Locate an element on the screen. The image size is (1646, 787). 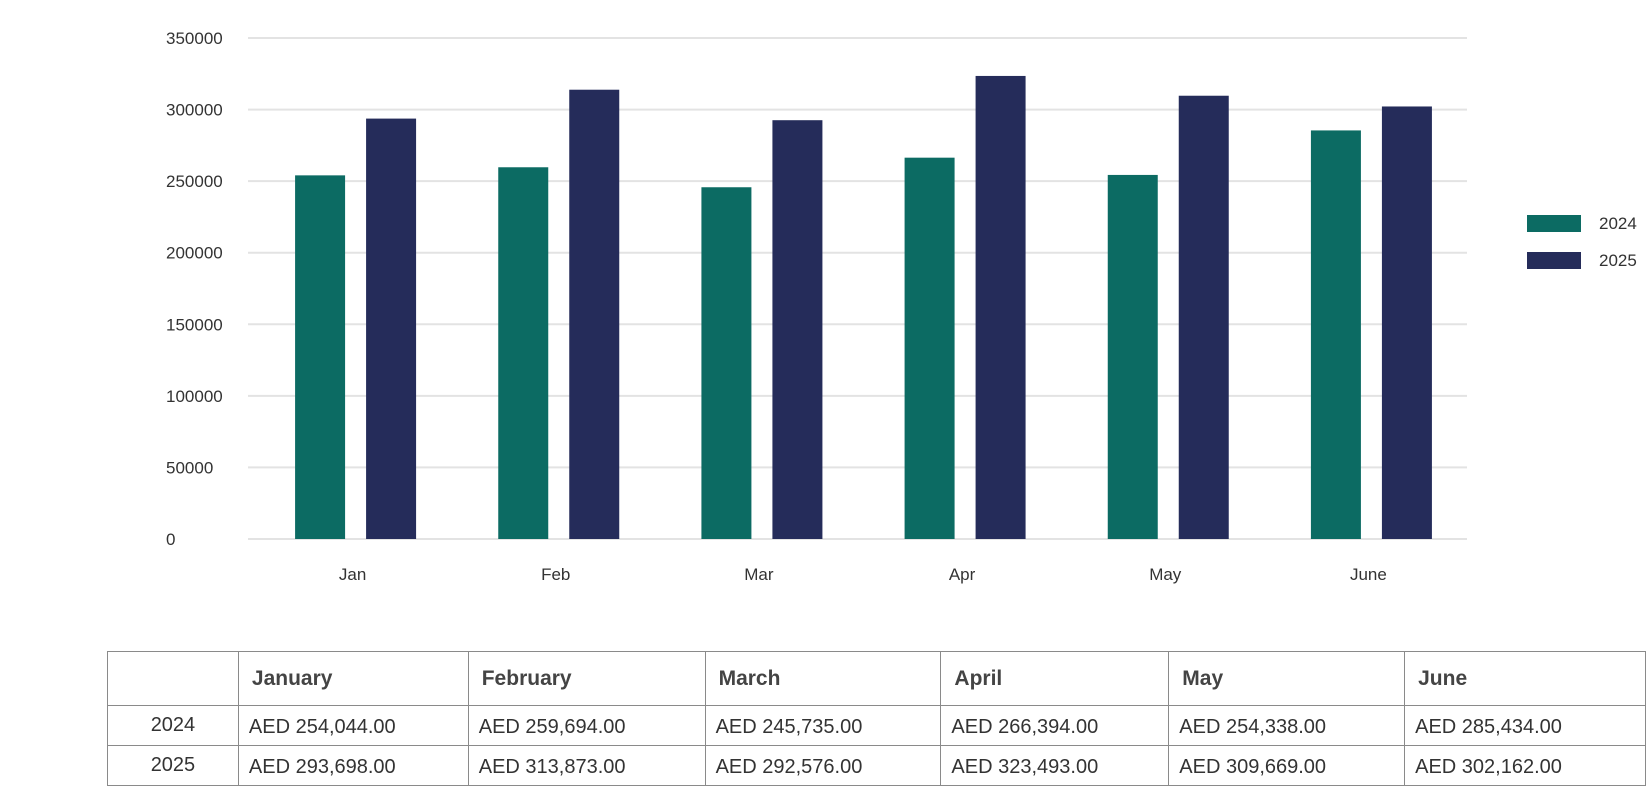
y-tick-label: 0 is located at coordinates (170, 539).